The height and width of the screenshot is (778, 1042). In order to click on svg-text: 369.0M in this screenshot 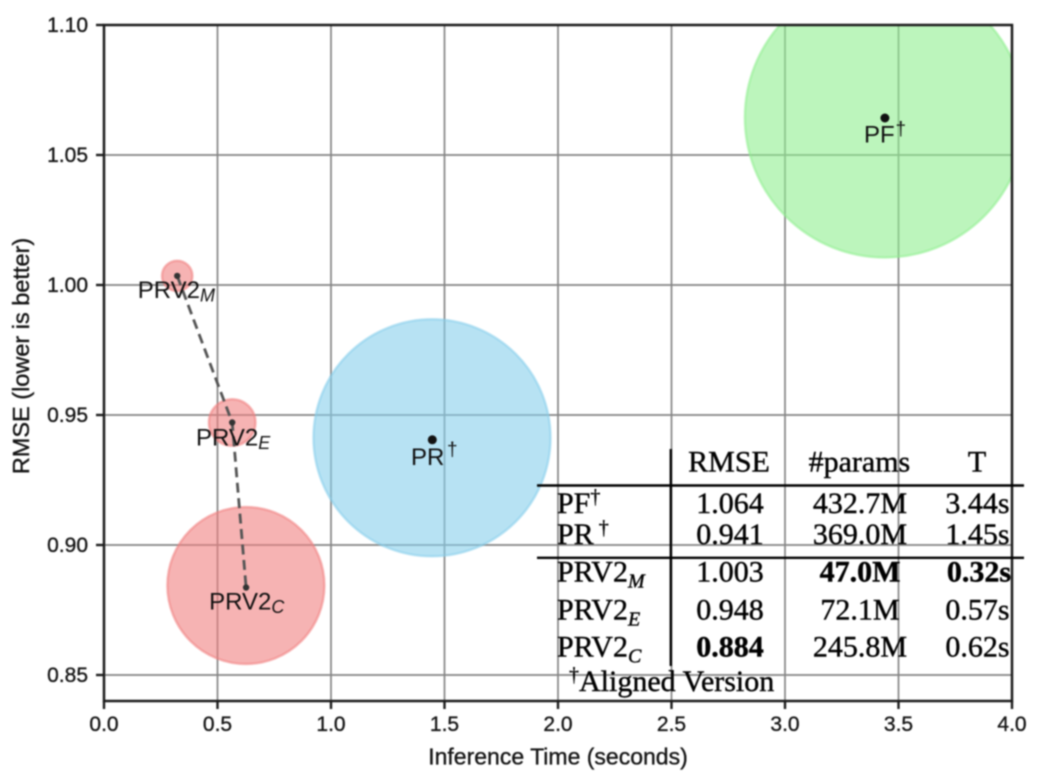, I will do `click(860, 534)`.